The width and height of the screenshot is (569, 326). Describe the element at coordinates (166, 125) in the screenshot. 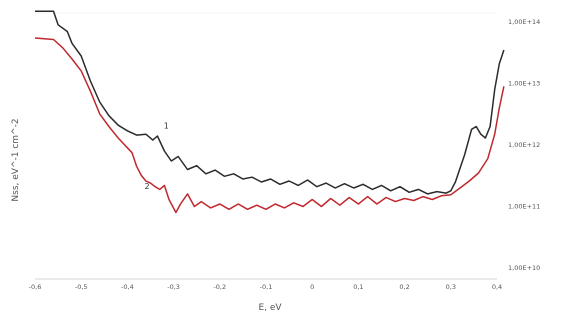

I see `curve-label-1: 1` at that location.